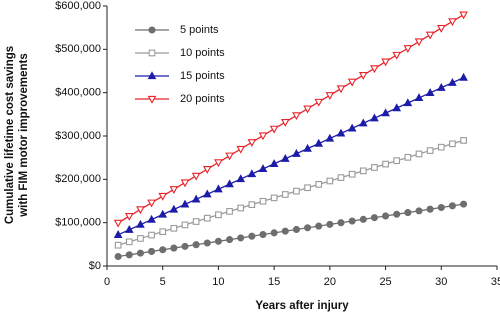  Describe the element at coordinates (78, 6) in the screenshot. I see `y-tick-label: $600,000` at that location.